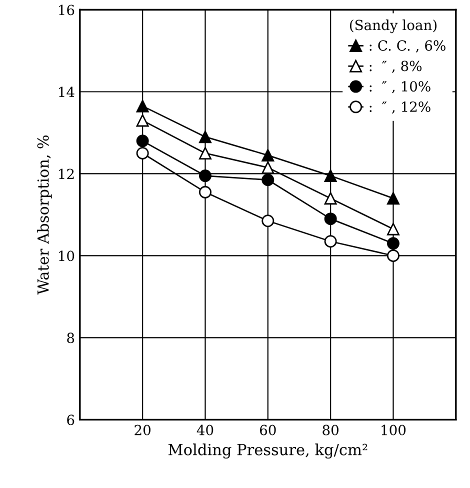 Image resolution: width=470 pixels, height=488 pixels. I want to click on x-tick-label: 80, so click(330, 430).